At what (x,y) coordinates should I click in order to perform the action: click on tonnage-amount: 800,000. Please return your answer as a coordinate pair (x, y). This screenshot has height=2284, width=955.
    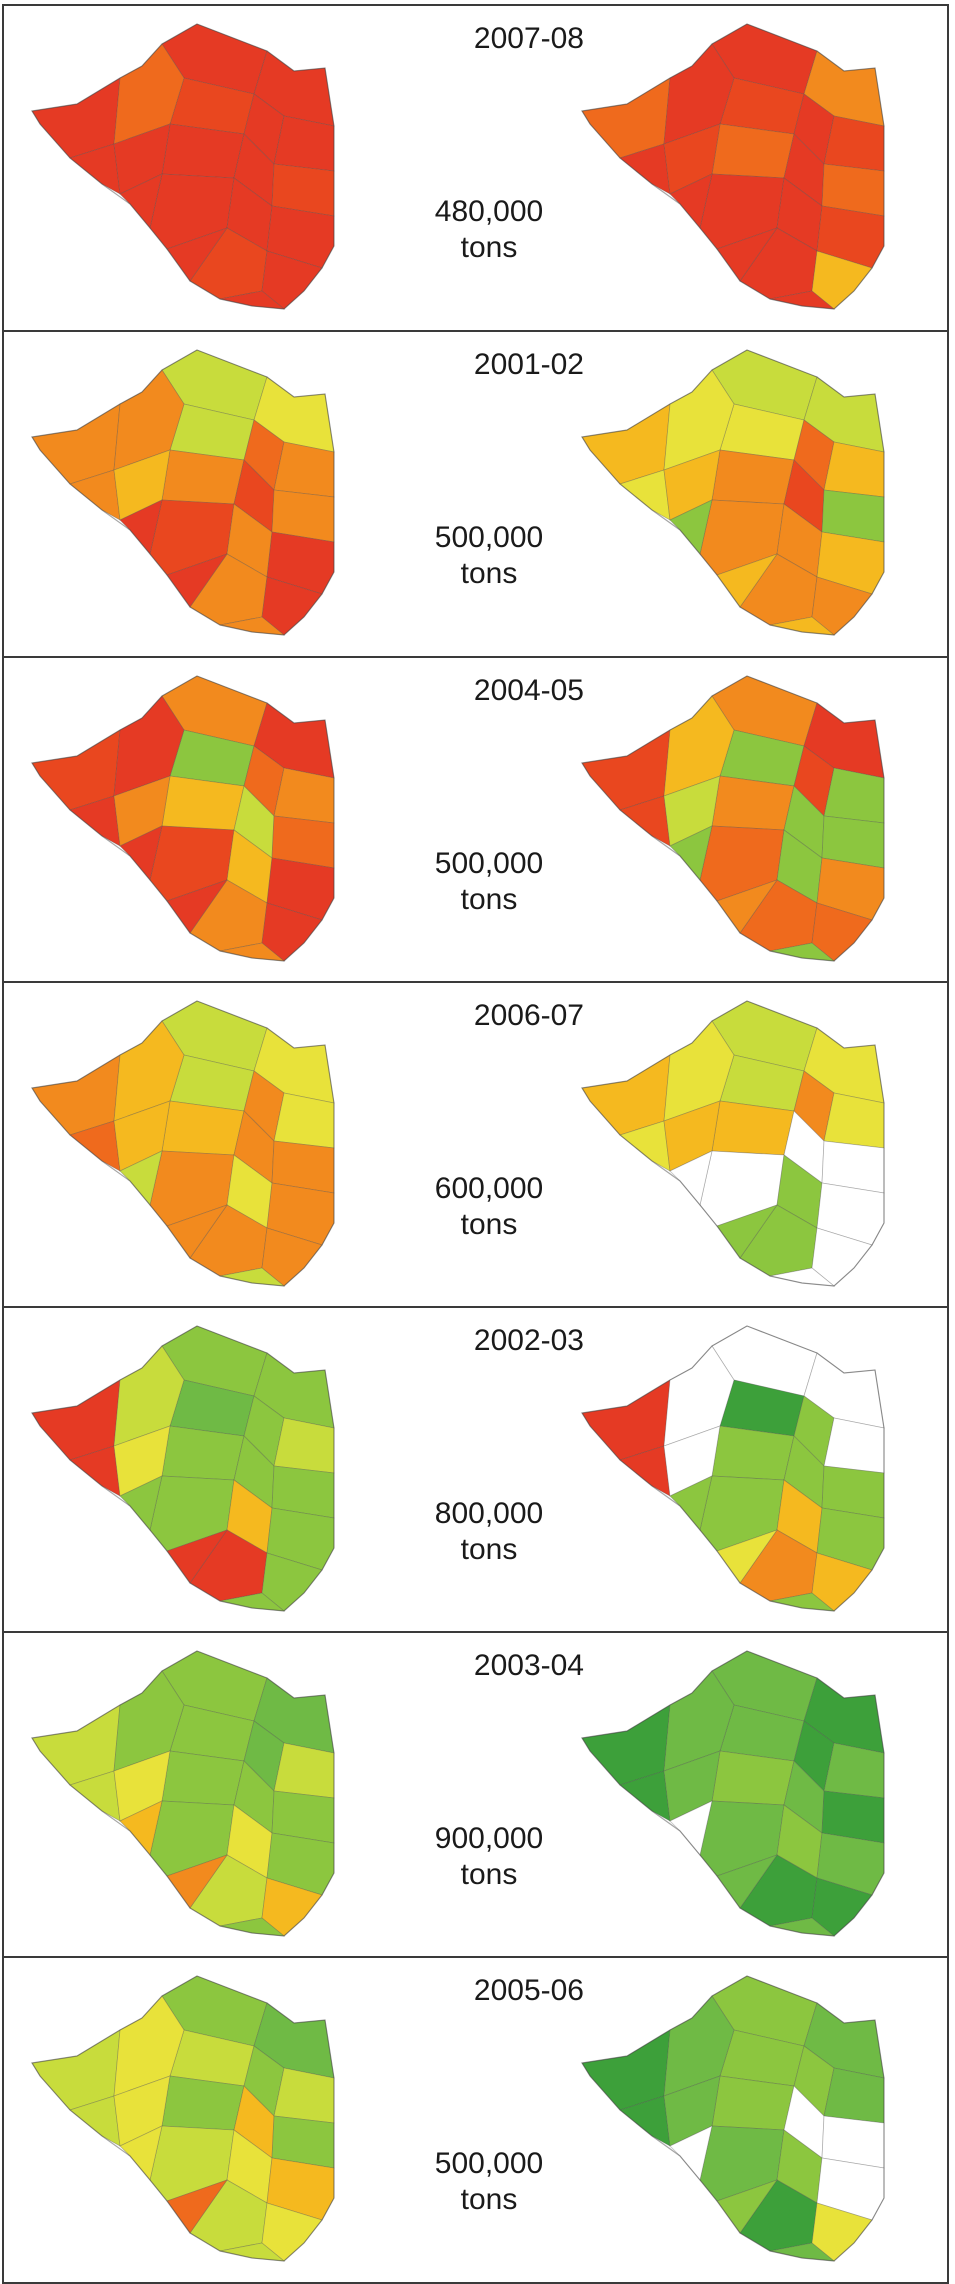
    Looking at the image, I should click on (489, 1513).